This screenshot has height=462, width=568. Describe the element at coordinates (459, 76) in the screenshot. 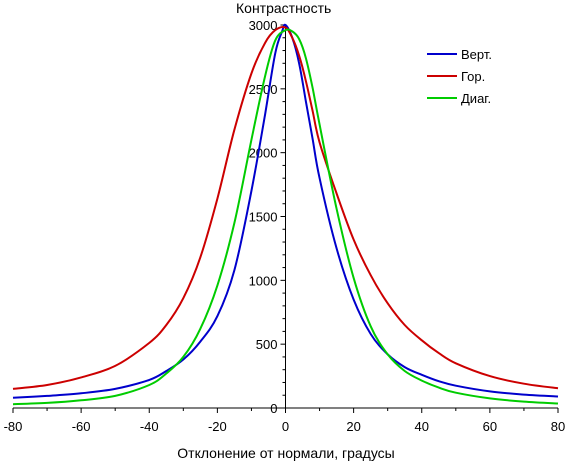

I see `legend: Верт. Гор. Диаг.` at that location.